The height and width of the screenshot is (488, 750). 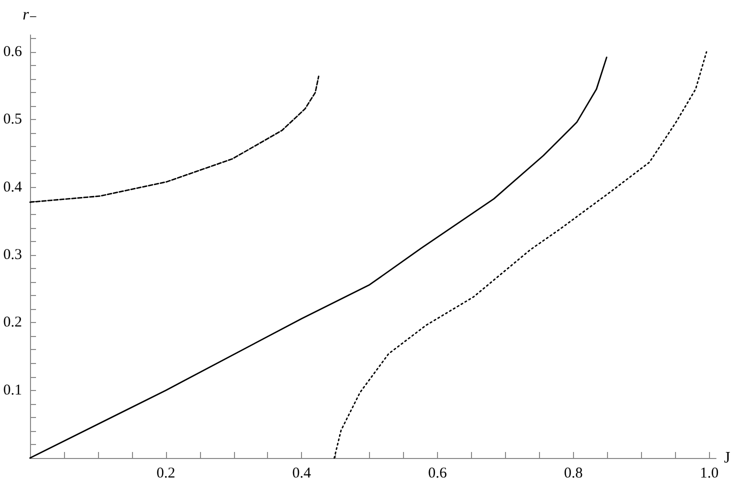 I want to click on x-tick-label: 1.0, so click(x=709, y=474).